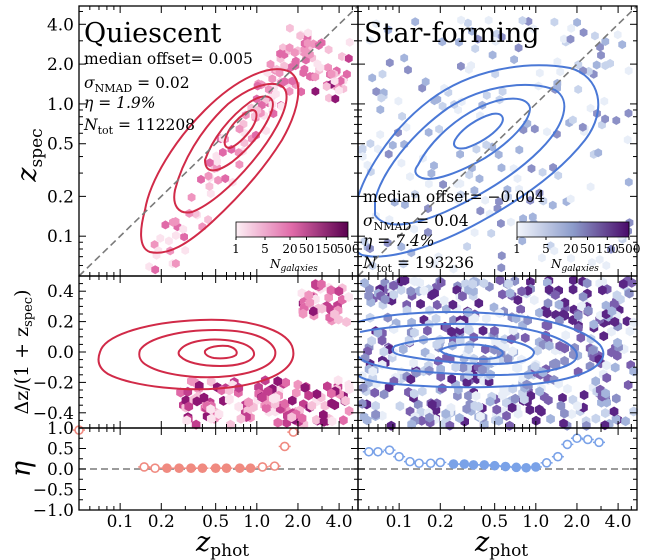 This screenshot has width=664, height=560. Describe the element at coordinates (60, 25) in the screenshot. I see `y-tick-label: 4.0` at that location.